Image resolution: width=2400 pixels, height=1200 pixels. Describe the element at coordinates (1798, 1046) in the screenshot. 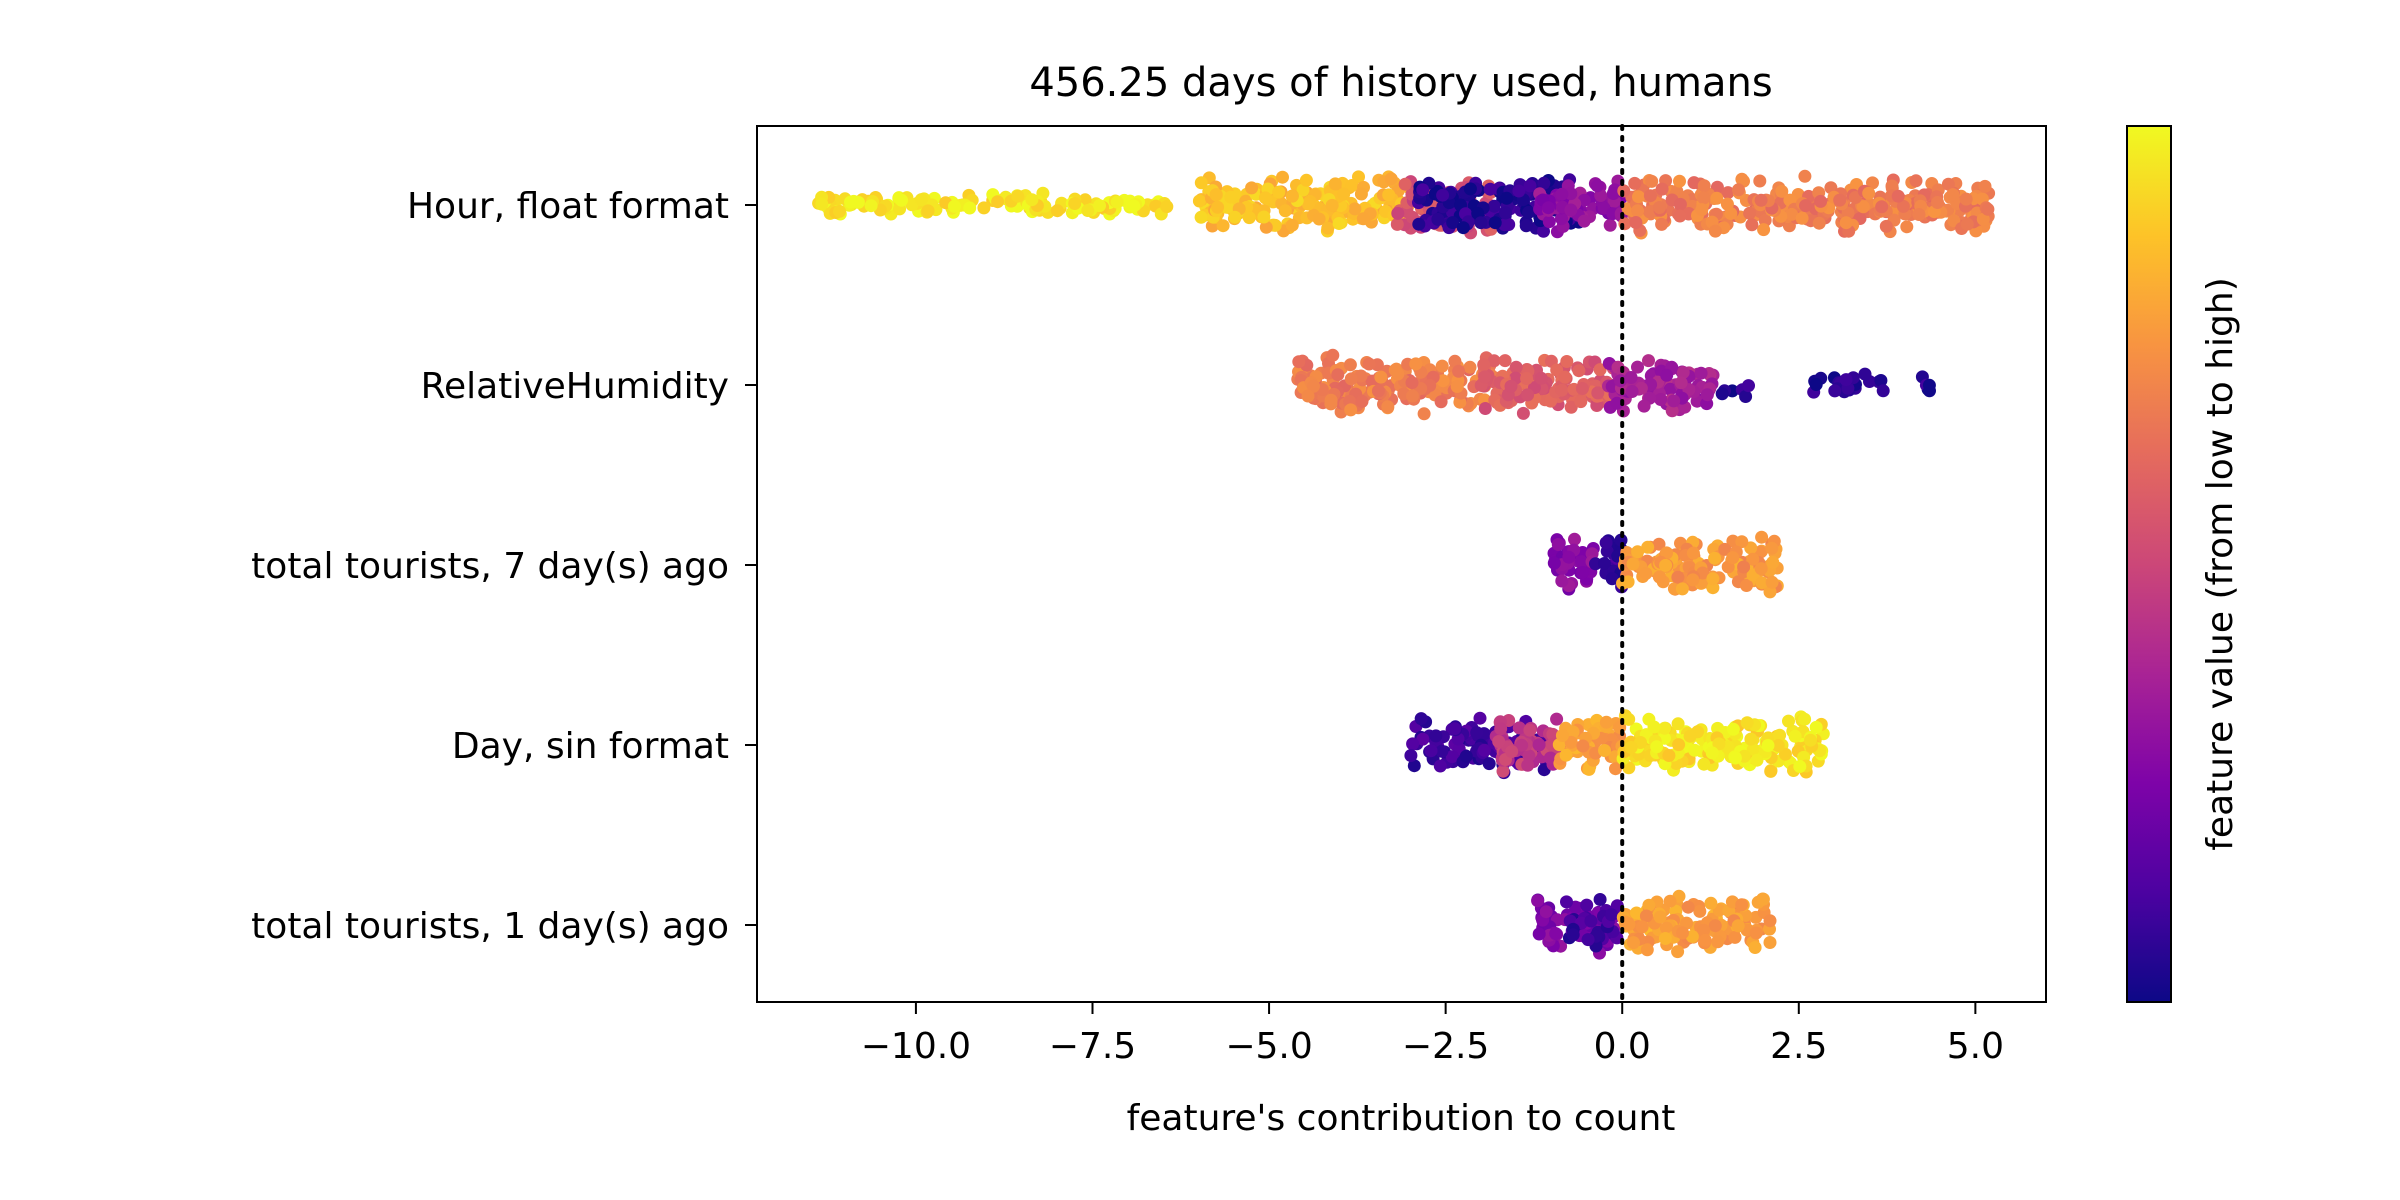

I see `x-tick-label-5: 2.5` at that location.